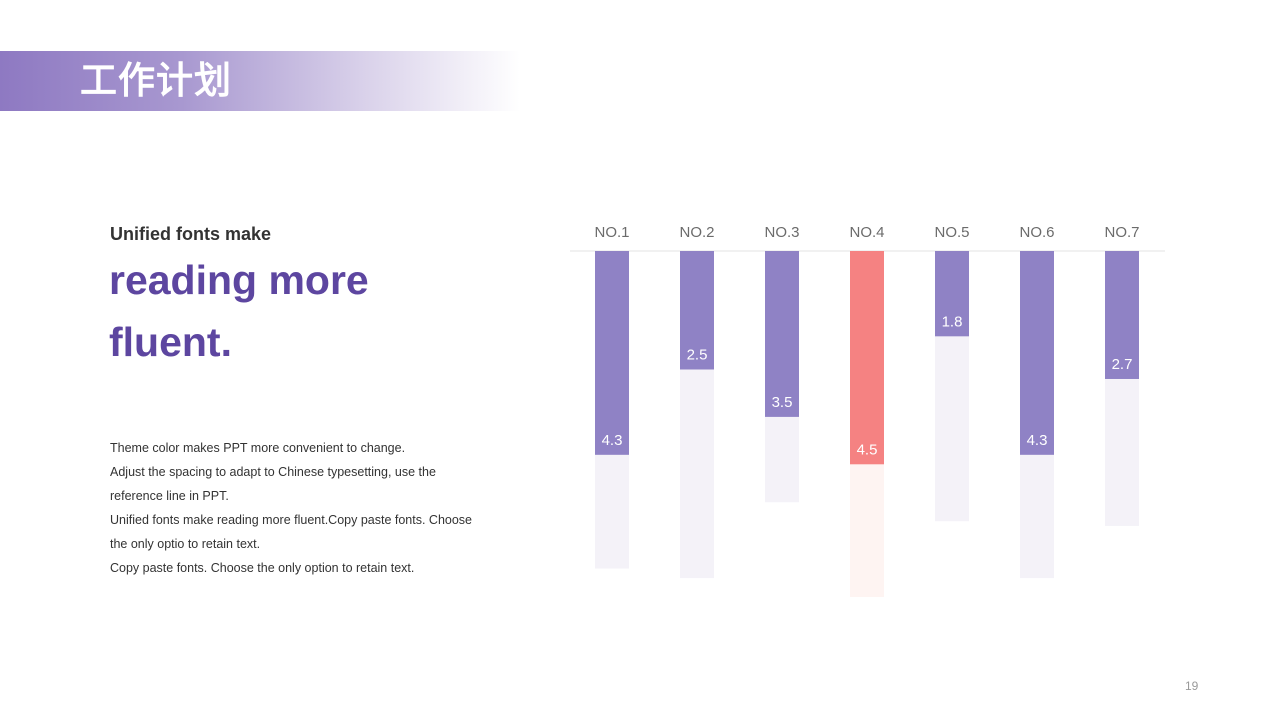 The height and width of the screenshot is (720, 1280). Describe the element at coordinates (781, 232) in the screenshot. I see `category-label: NO.3` at that location.